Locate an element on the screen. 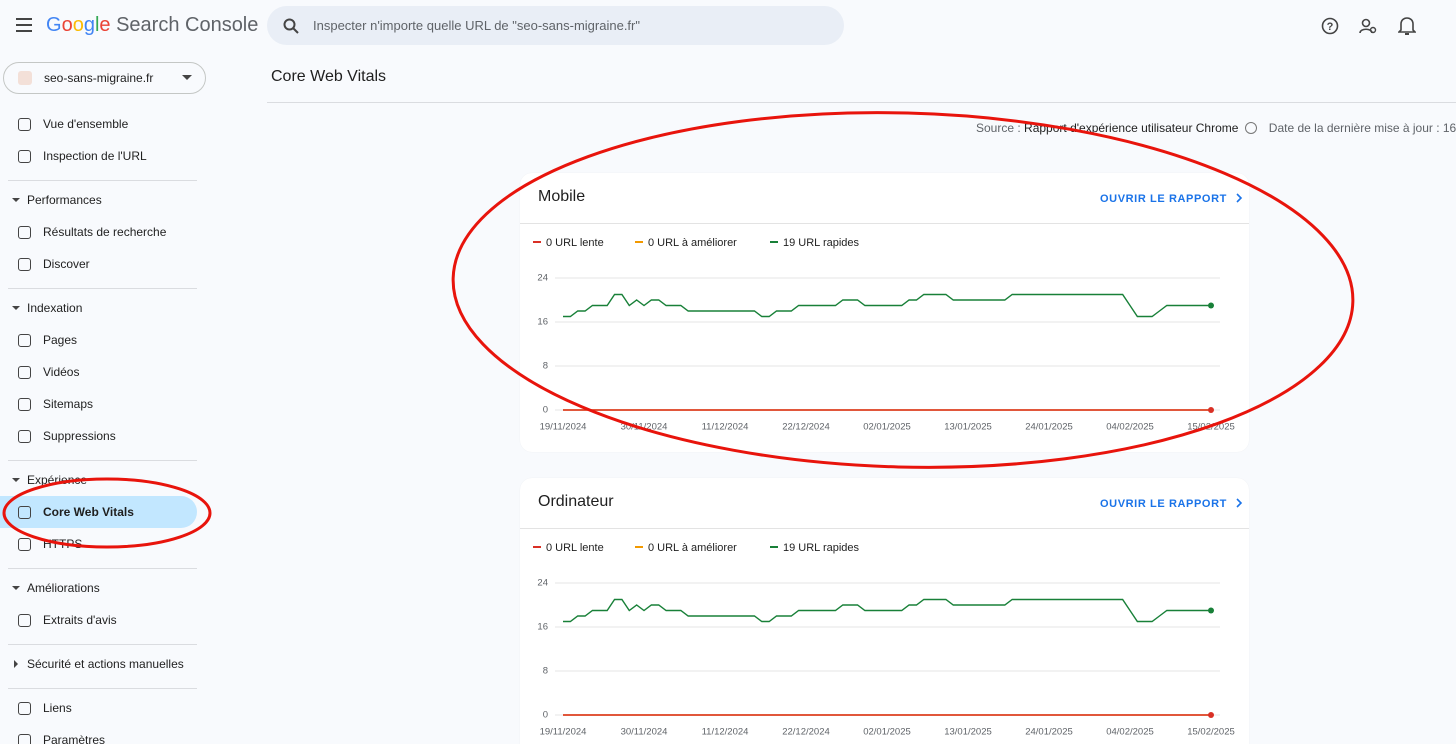 The image size is (1456, 744). update-date: Date de la dernière mise à jour : 16/ is located at coordinates (1362, 128).